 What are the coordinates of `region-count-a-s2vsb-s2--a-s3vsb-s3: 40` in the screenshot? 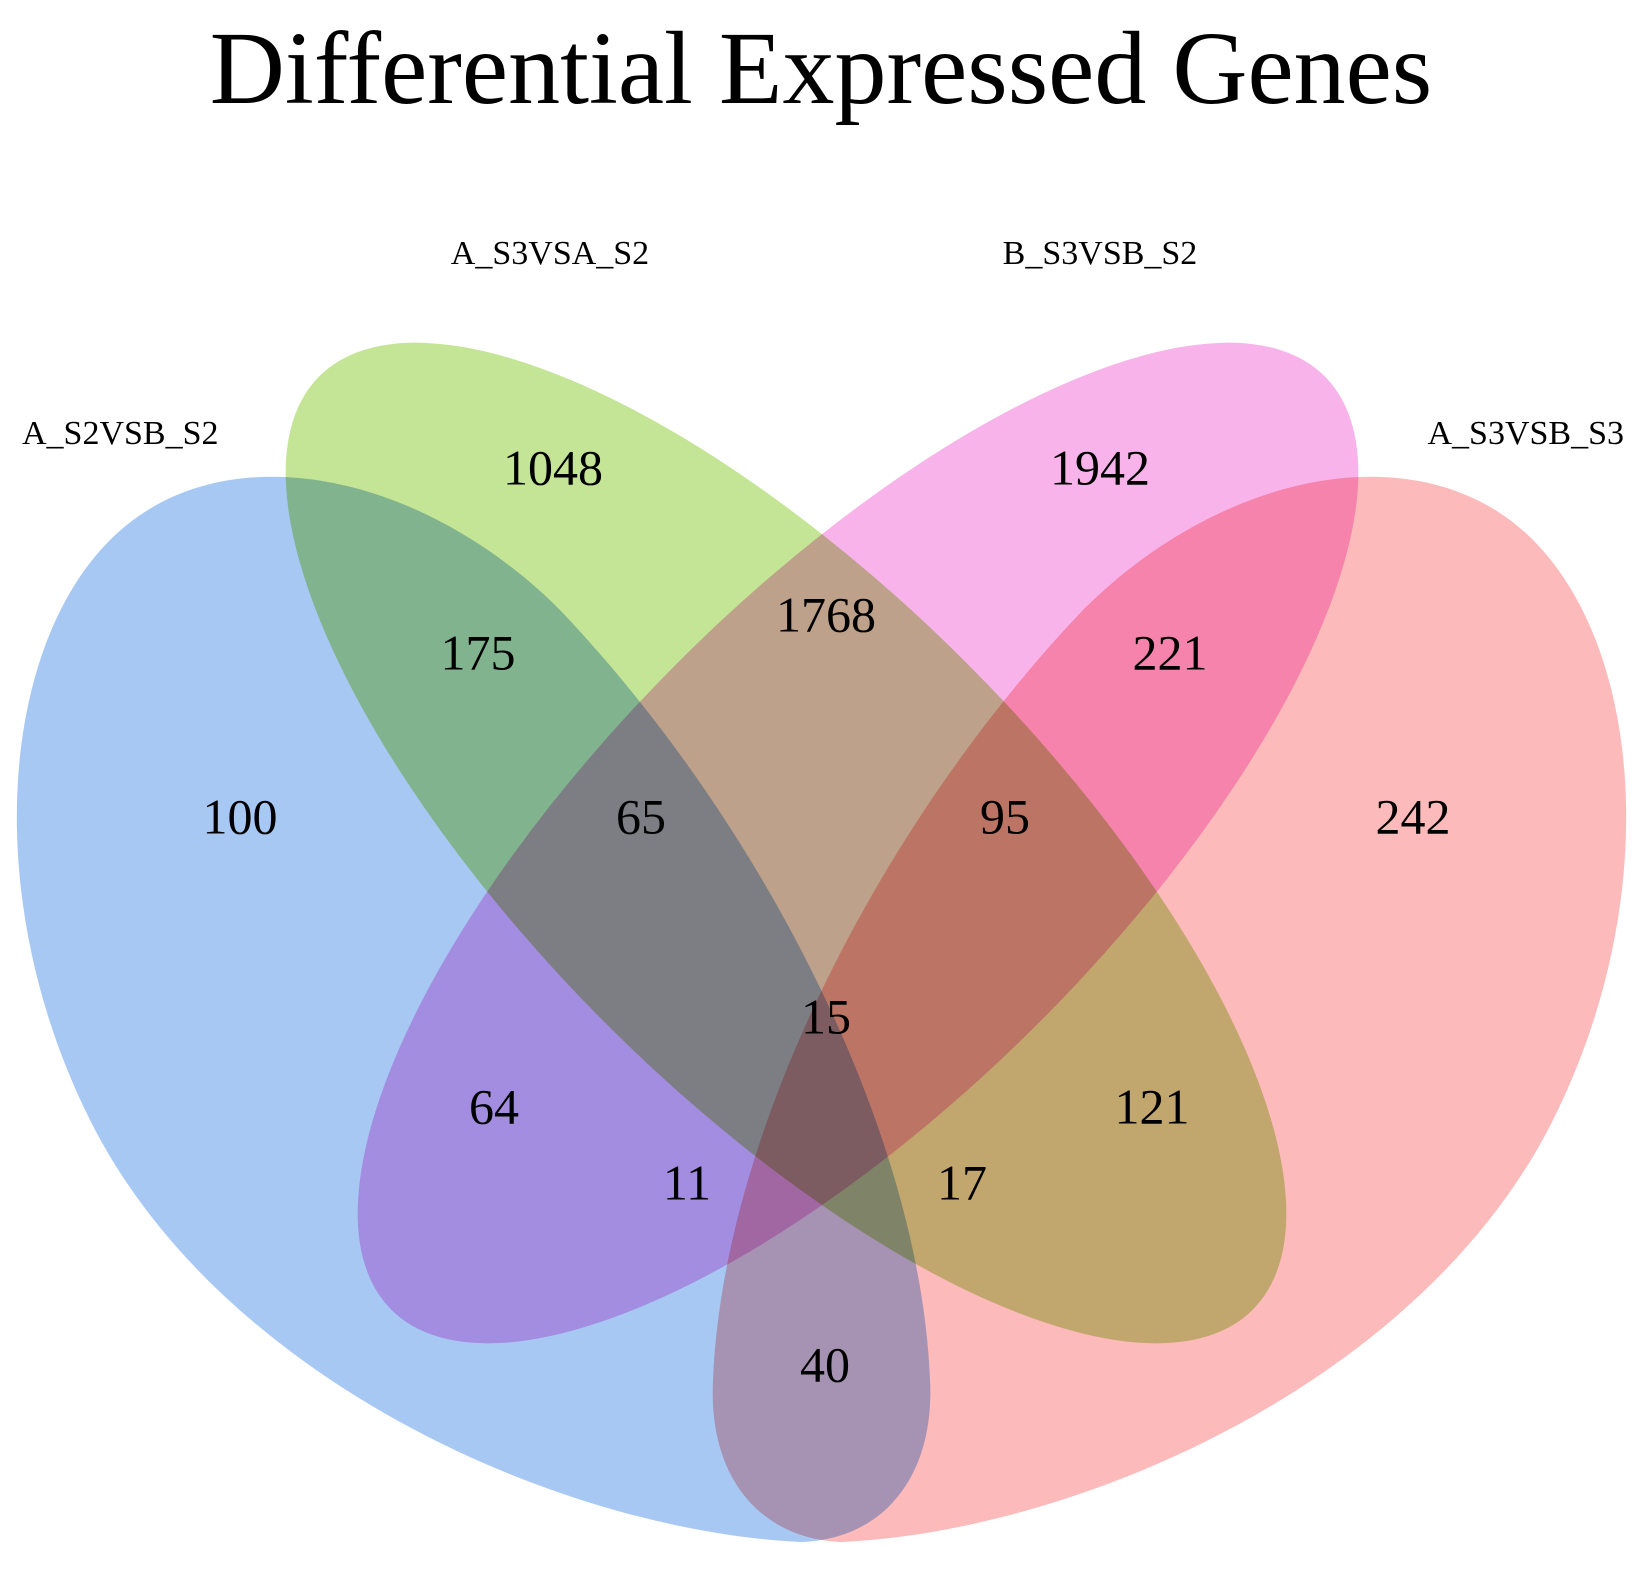 It's located at (825, 1364).